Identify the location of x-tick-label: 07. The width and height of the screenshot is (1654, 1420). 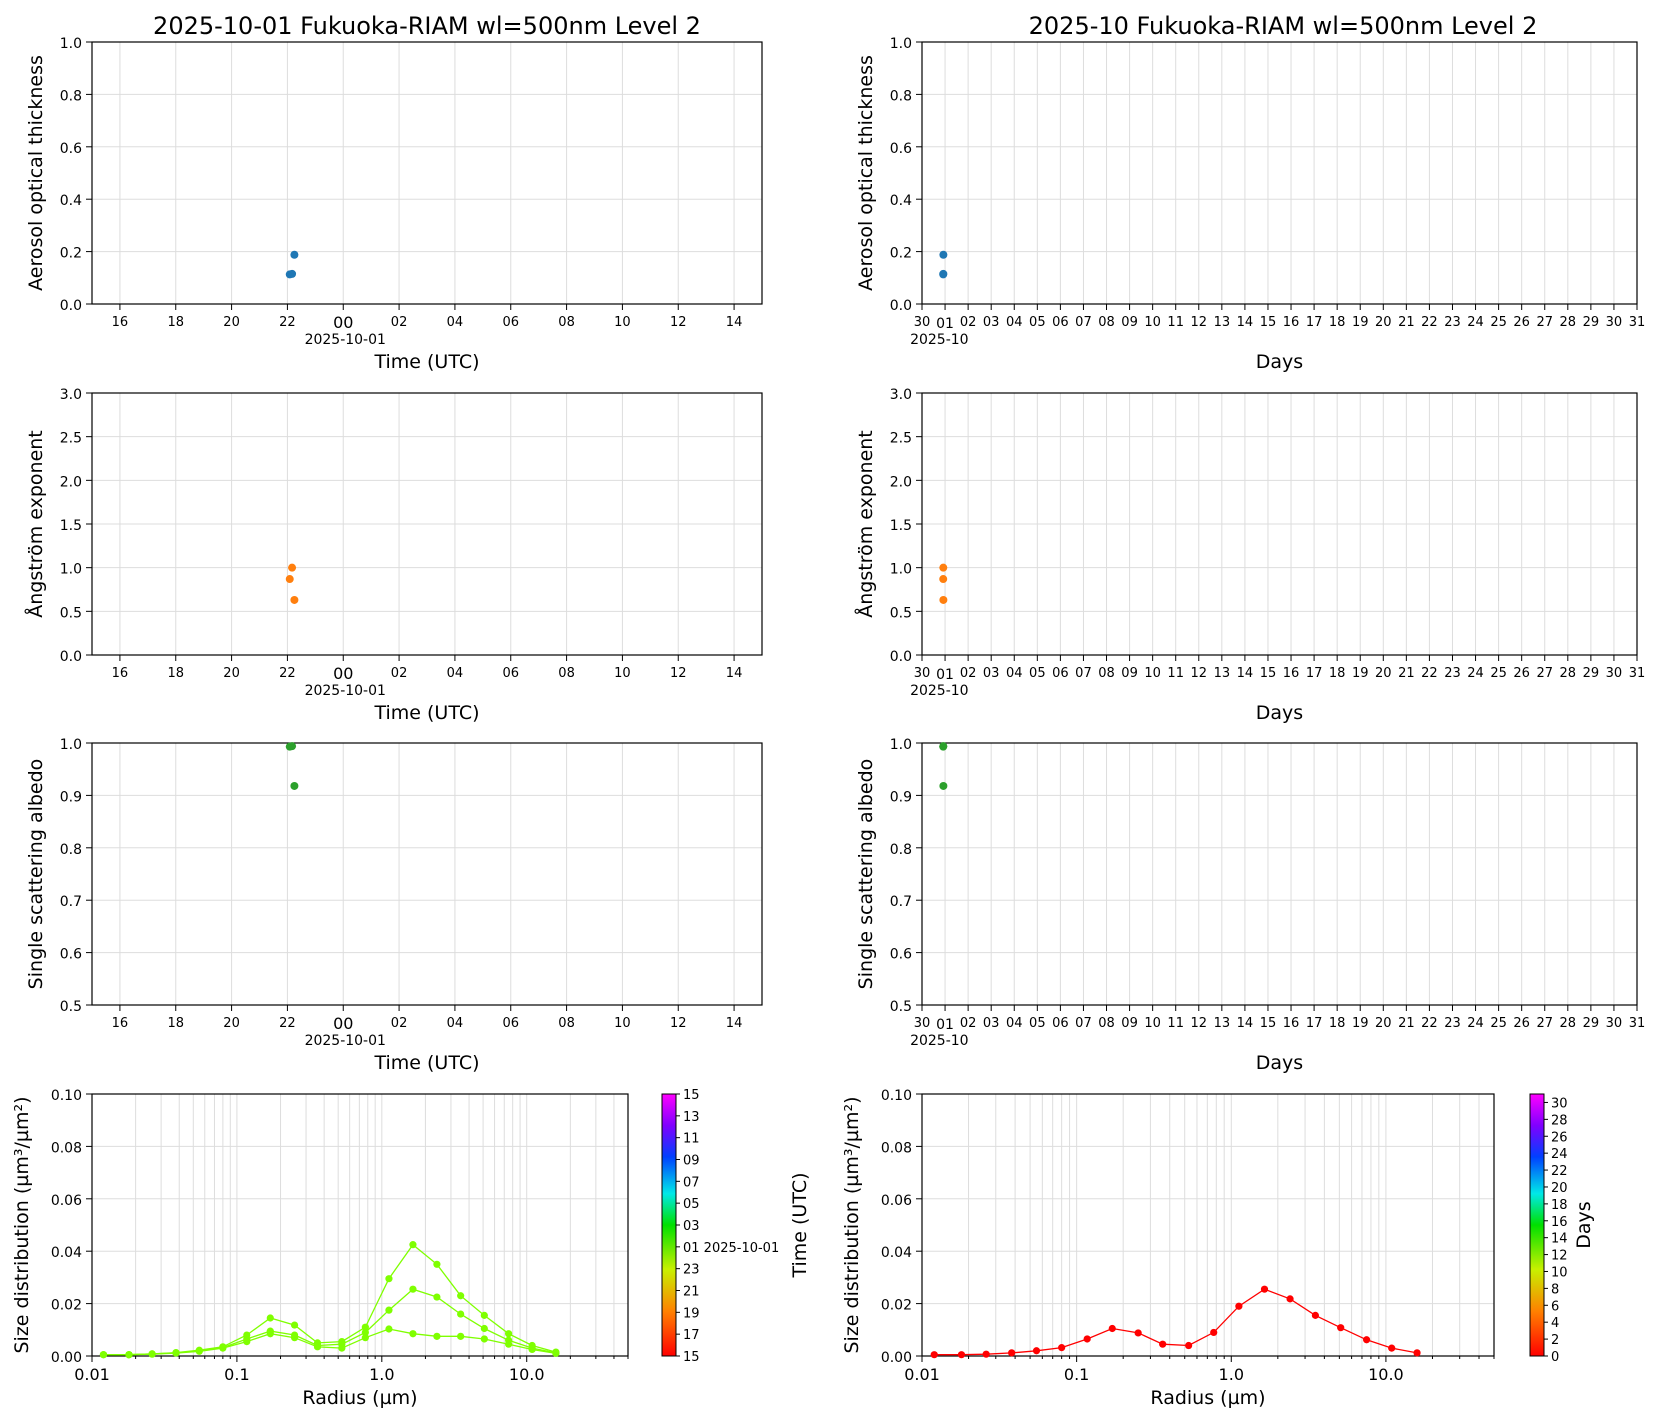
(1083, 322).